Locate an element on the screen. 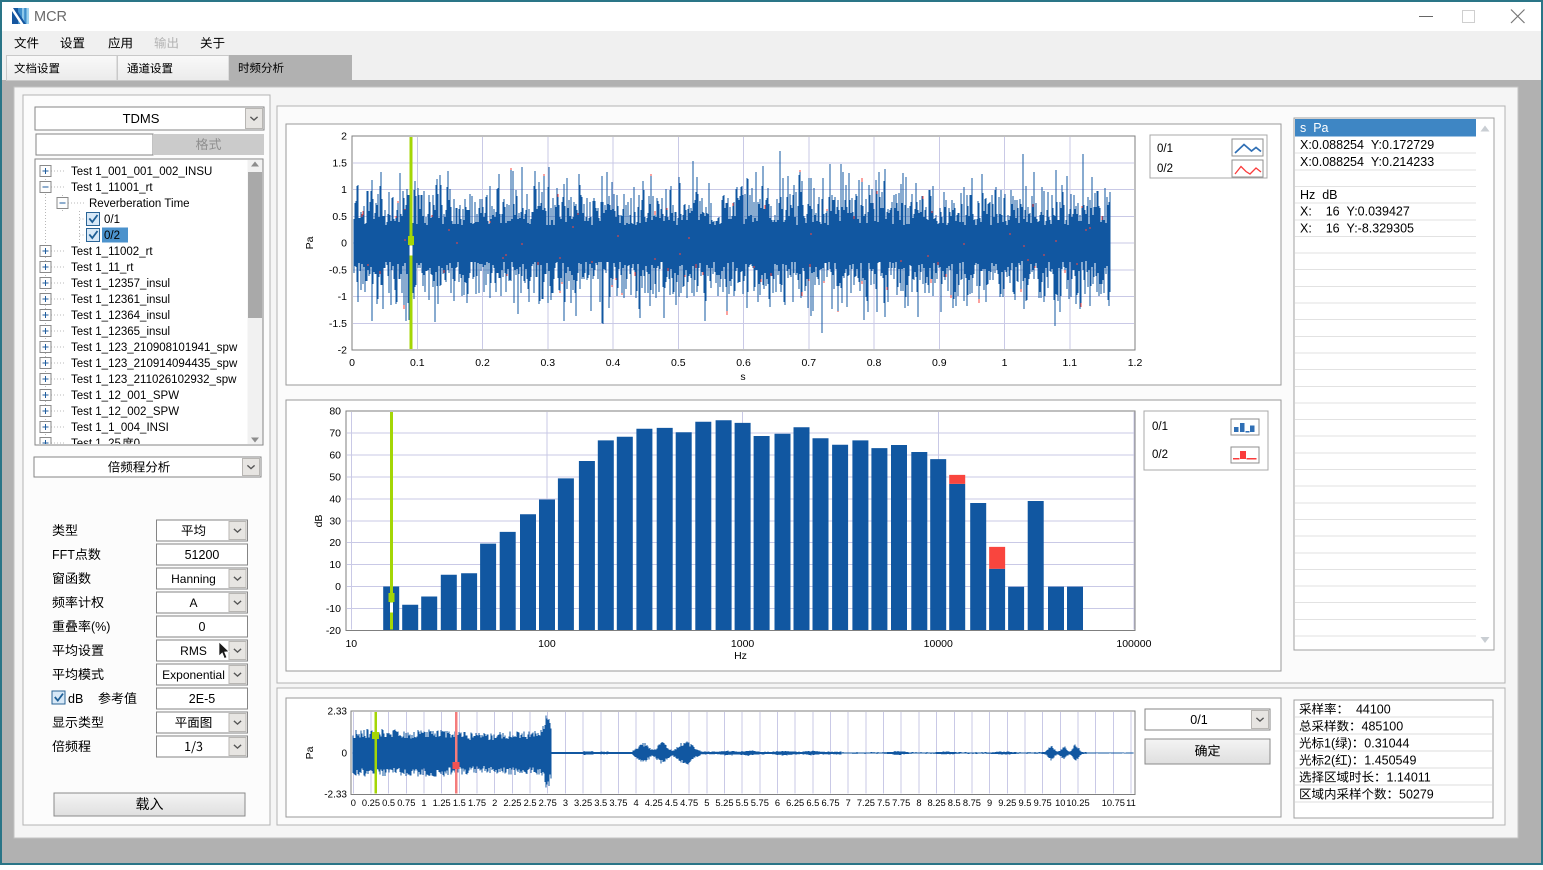  svg-text: 485100 is located at coordinates (1383, 727).